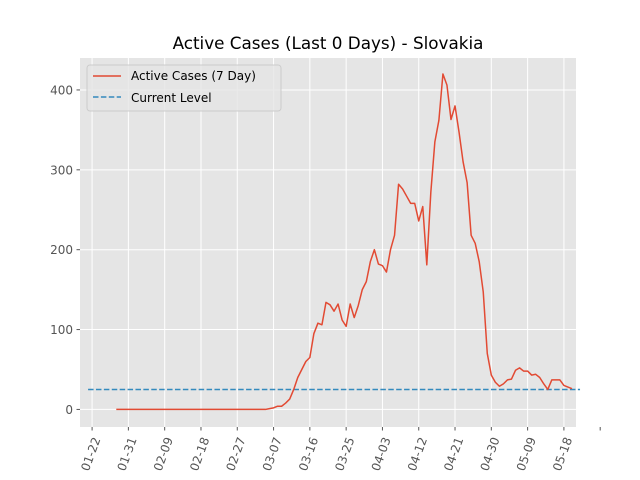  I want to click on y-tick-label: 300, so click(61, 170).